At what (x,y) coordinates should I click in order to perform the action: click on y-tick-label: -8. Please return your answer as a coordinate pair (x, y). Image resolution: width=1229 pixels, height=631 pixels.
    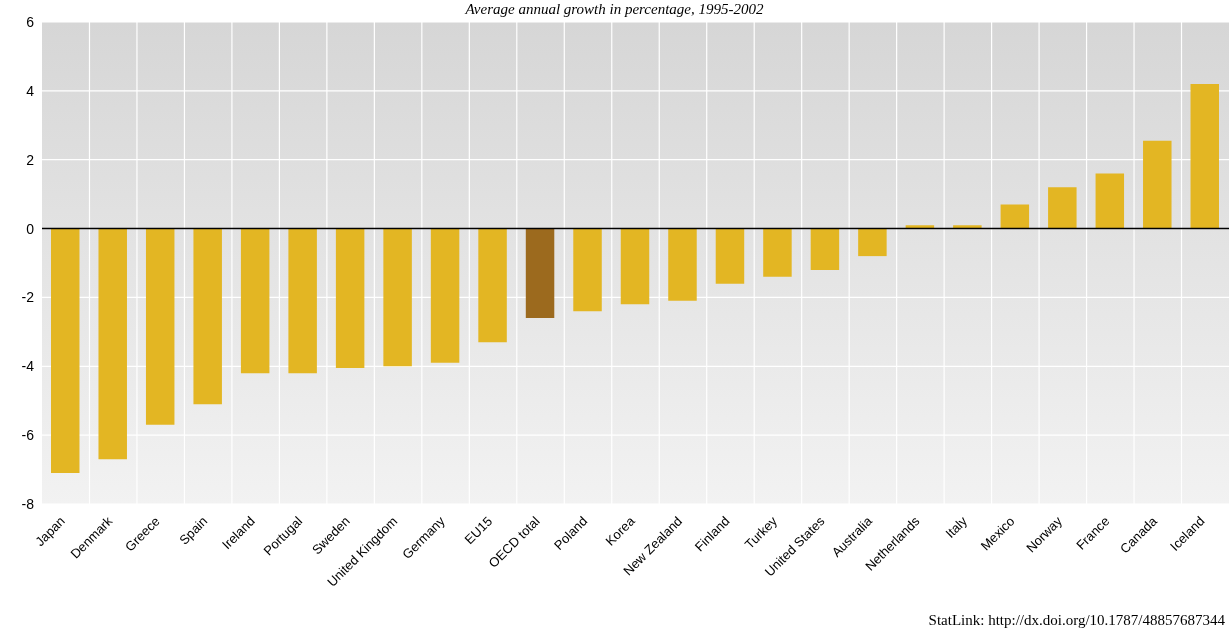
    Looking at the image, I should click on (28, 503).